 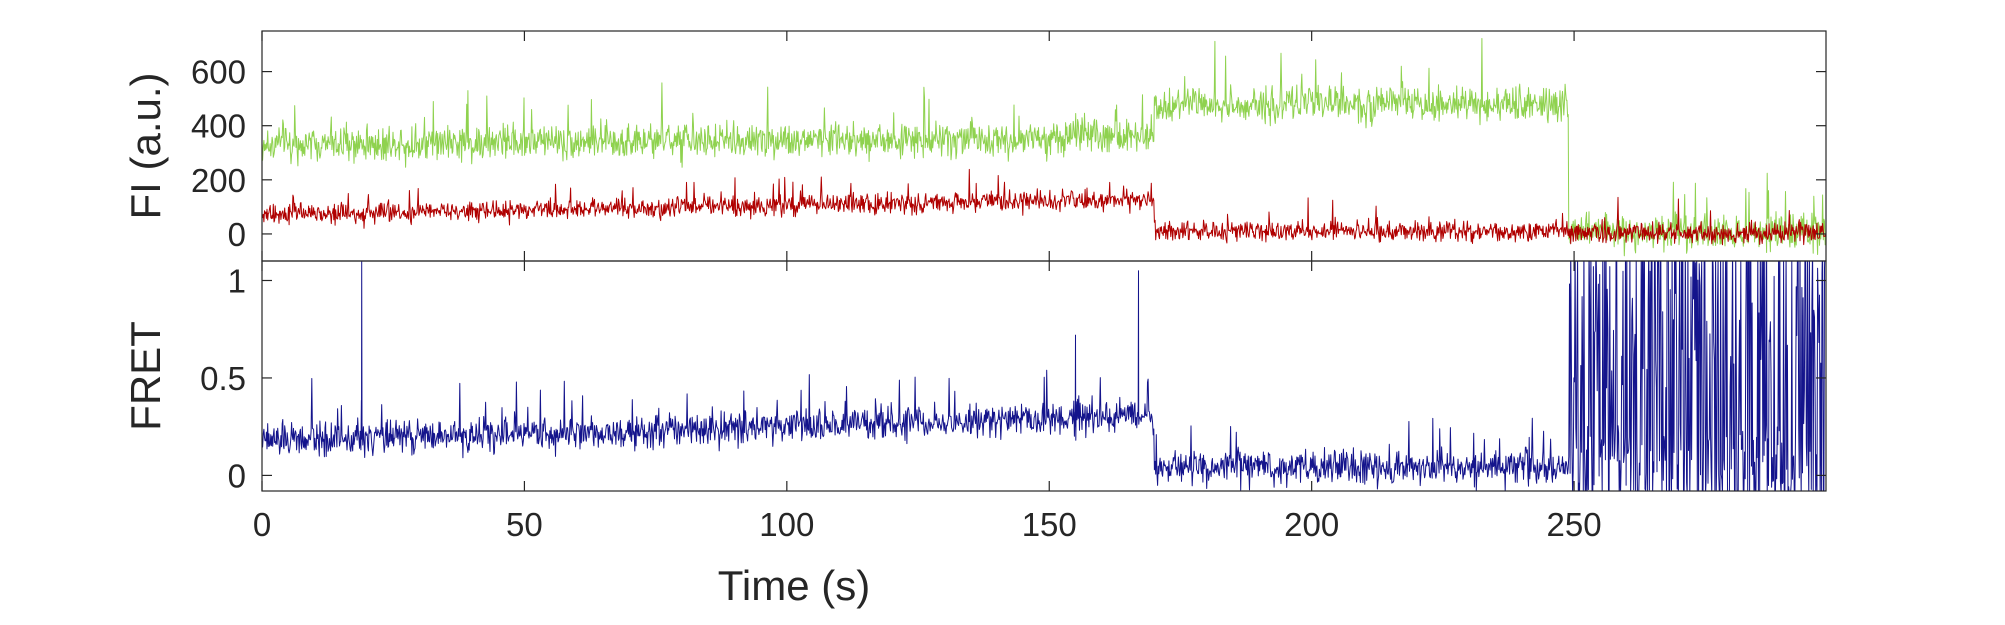 What do you see at coordinates (218, 126) in the screenshot?
I see `top-y-tick-label: 400` at bounding box center [218, 126].